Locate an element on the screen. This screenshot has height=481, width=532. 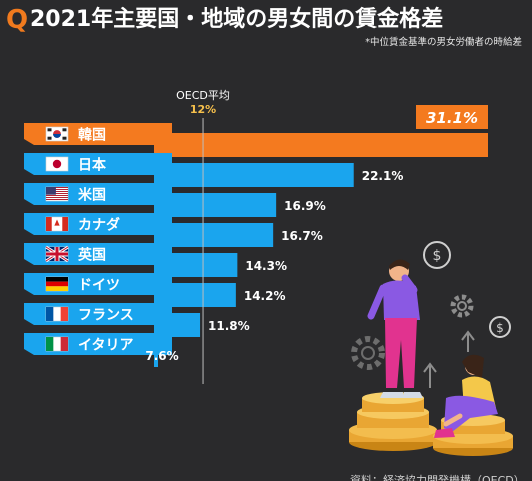
category-label-4: 英国 is located at coordinates (91, 255).